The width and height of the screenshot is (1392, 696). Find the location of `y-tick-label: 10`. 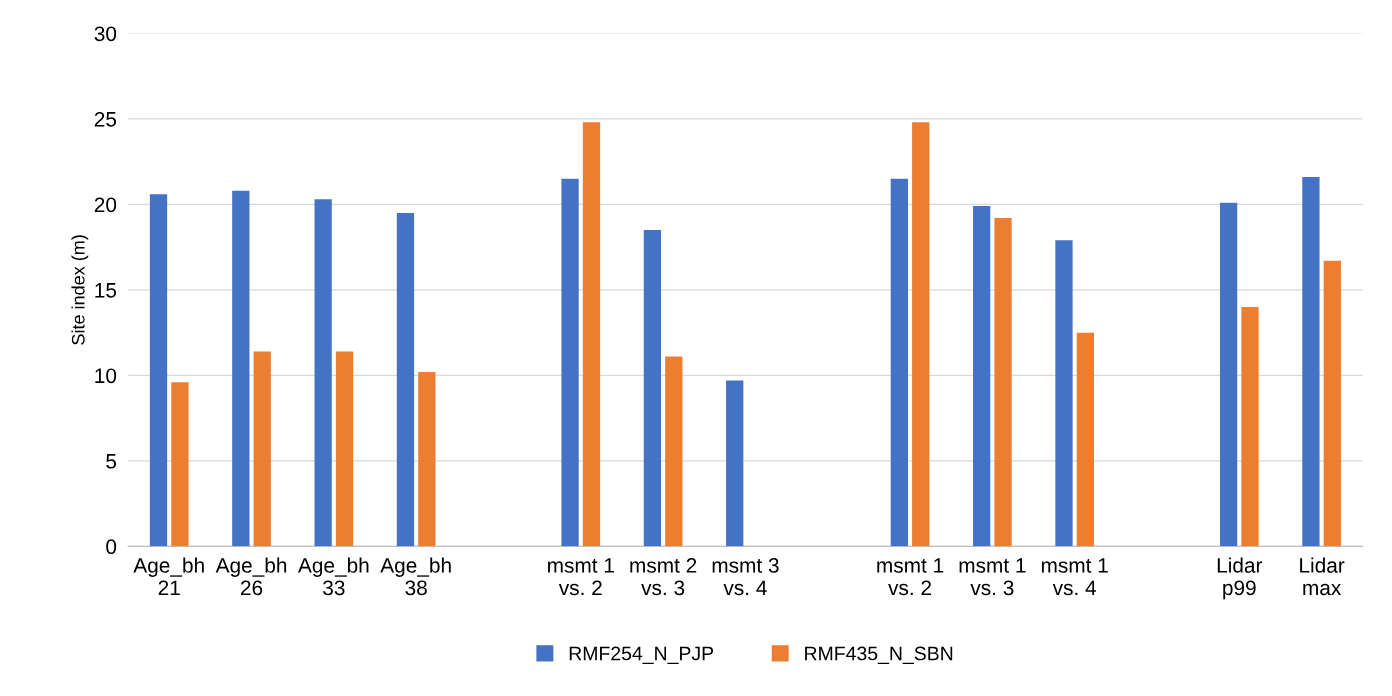

y-tick-label: 10 is located at coordinates (106, 376).